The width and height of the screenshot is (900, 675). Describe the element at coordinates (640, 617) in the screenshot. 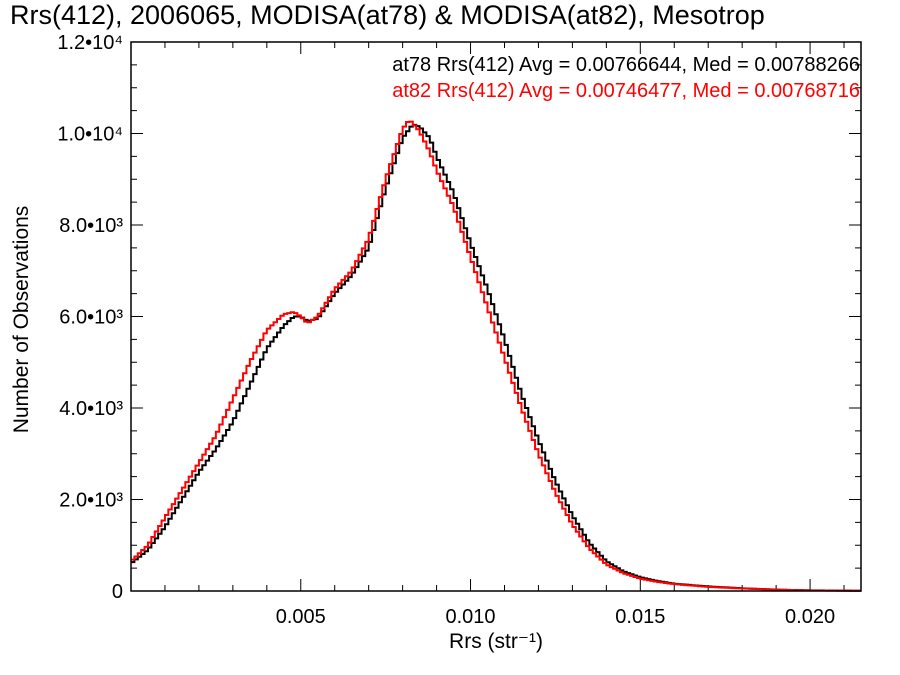

I see `x-tick-label: 0.015` at that location.